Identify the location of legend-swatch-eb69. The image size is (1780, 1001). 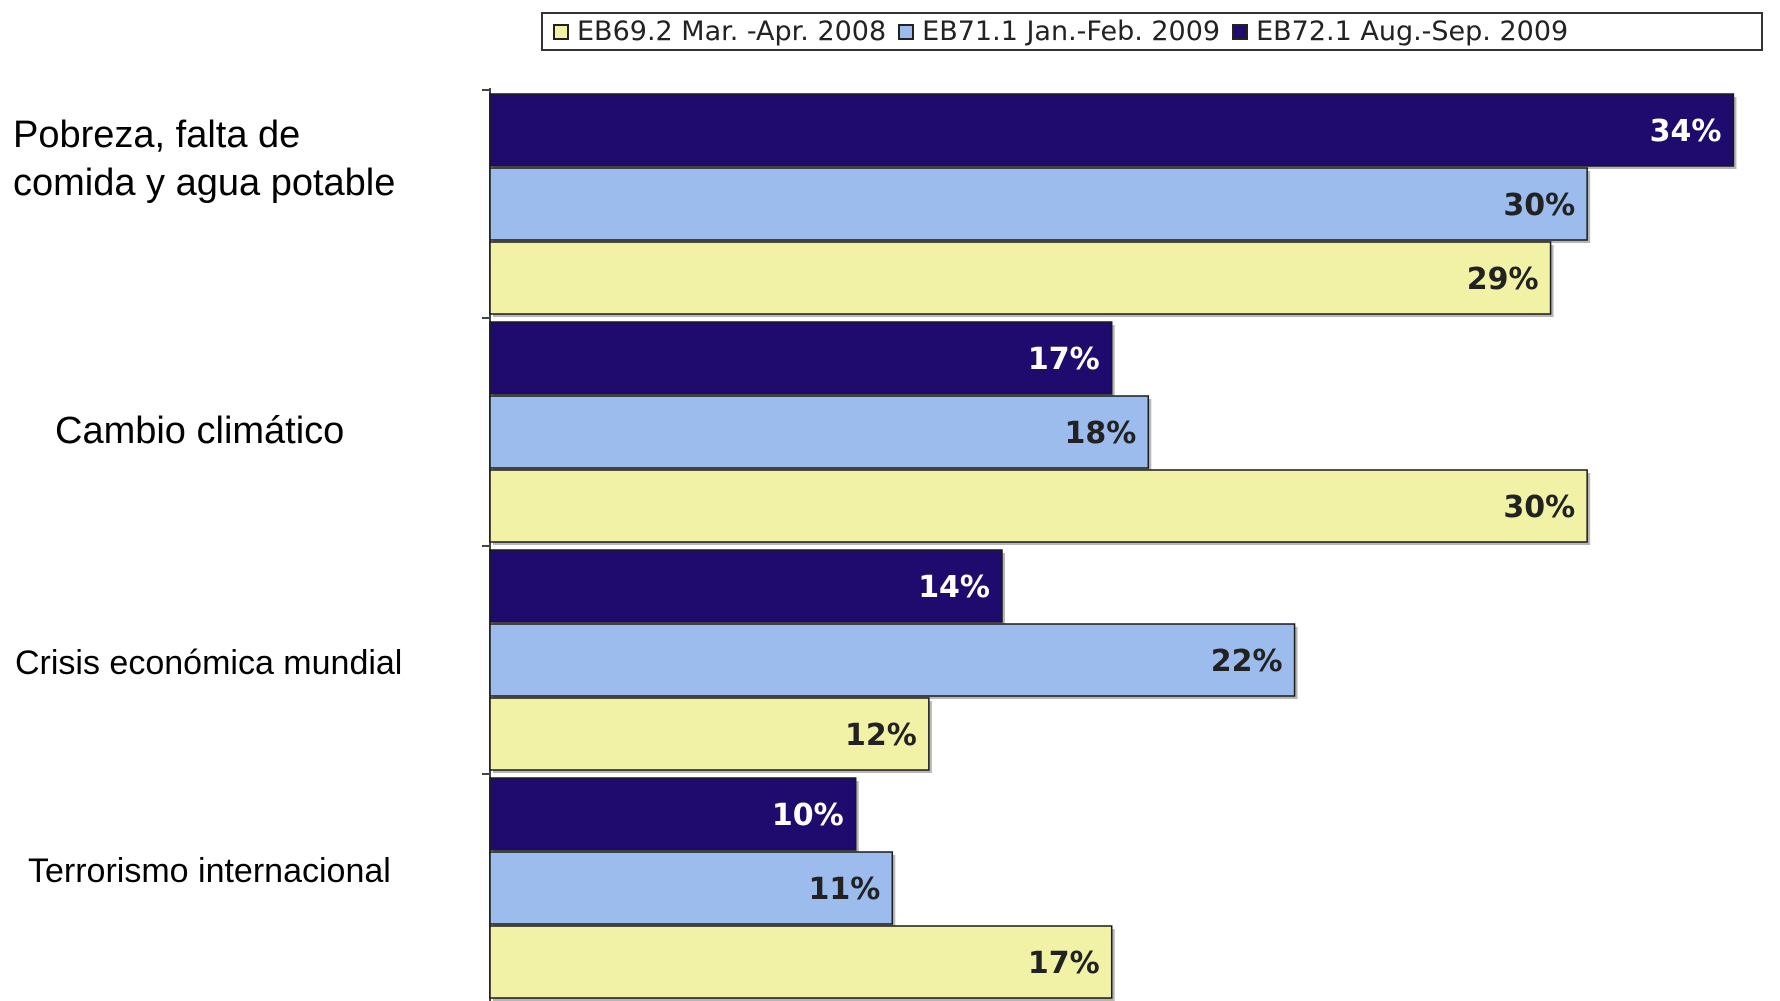
(561, 31).